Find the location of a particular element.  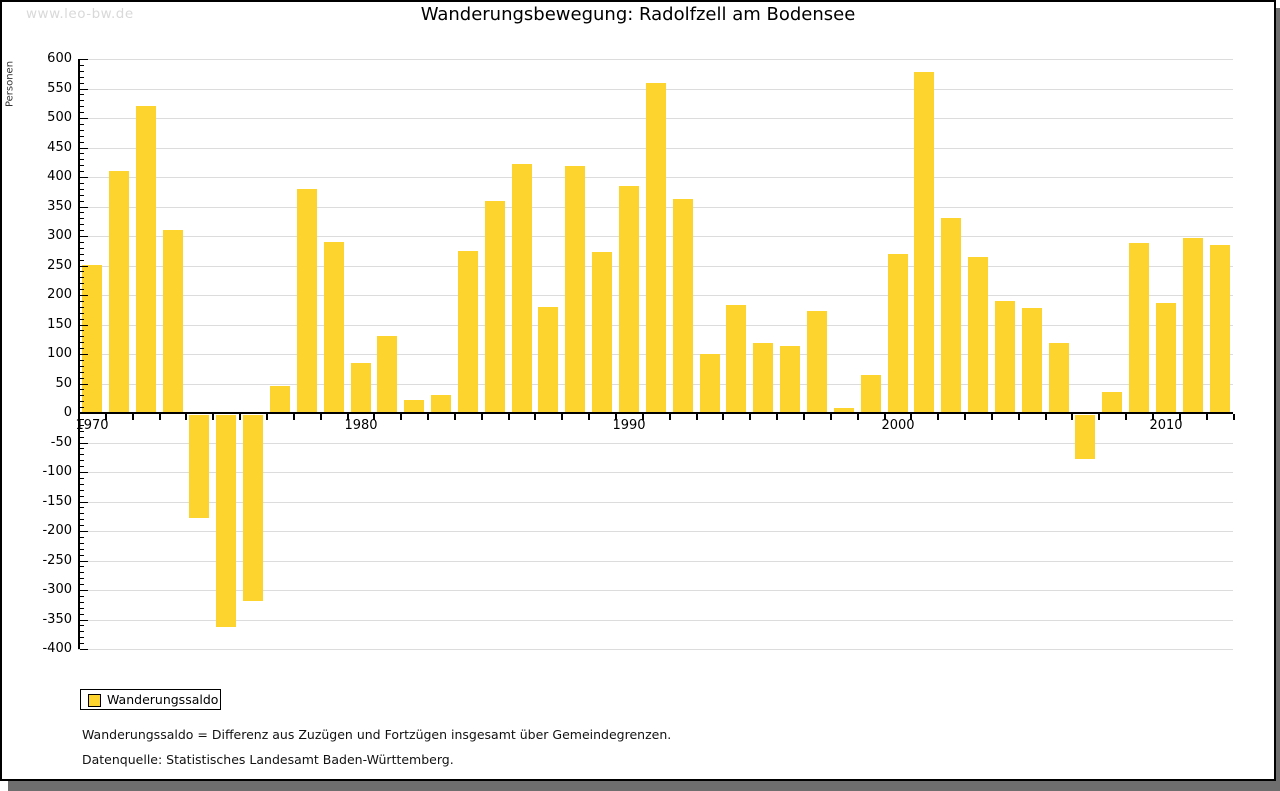

bar-1974 is located at coordinates (199, 466).